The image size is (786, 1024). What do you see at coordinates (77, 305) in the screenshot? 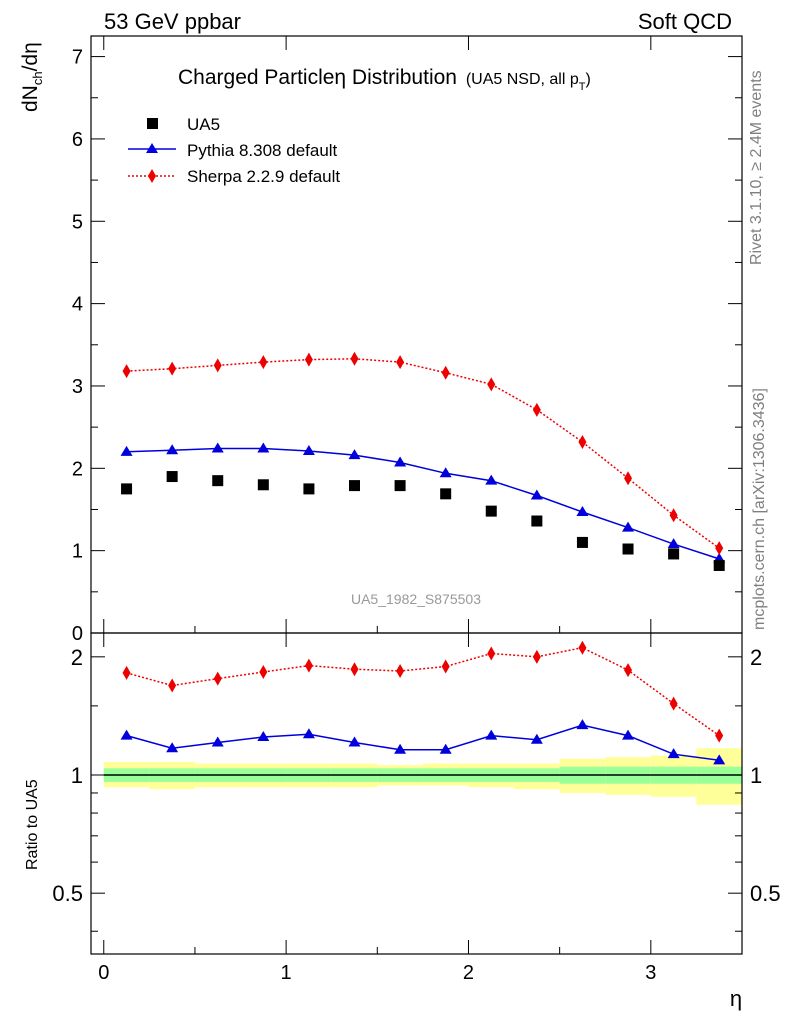
I see `y-tick-label: 4` at bounding box center [77, 305].